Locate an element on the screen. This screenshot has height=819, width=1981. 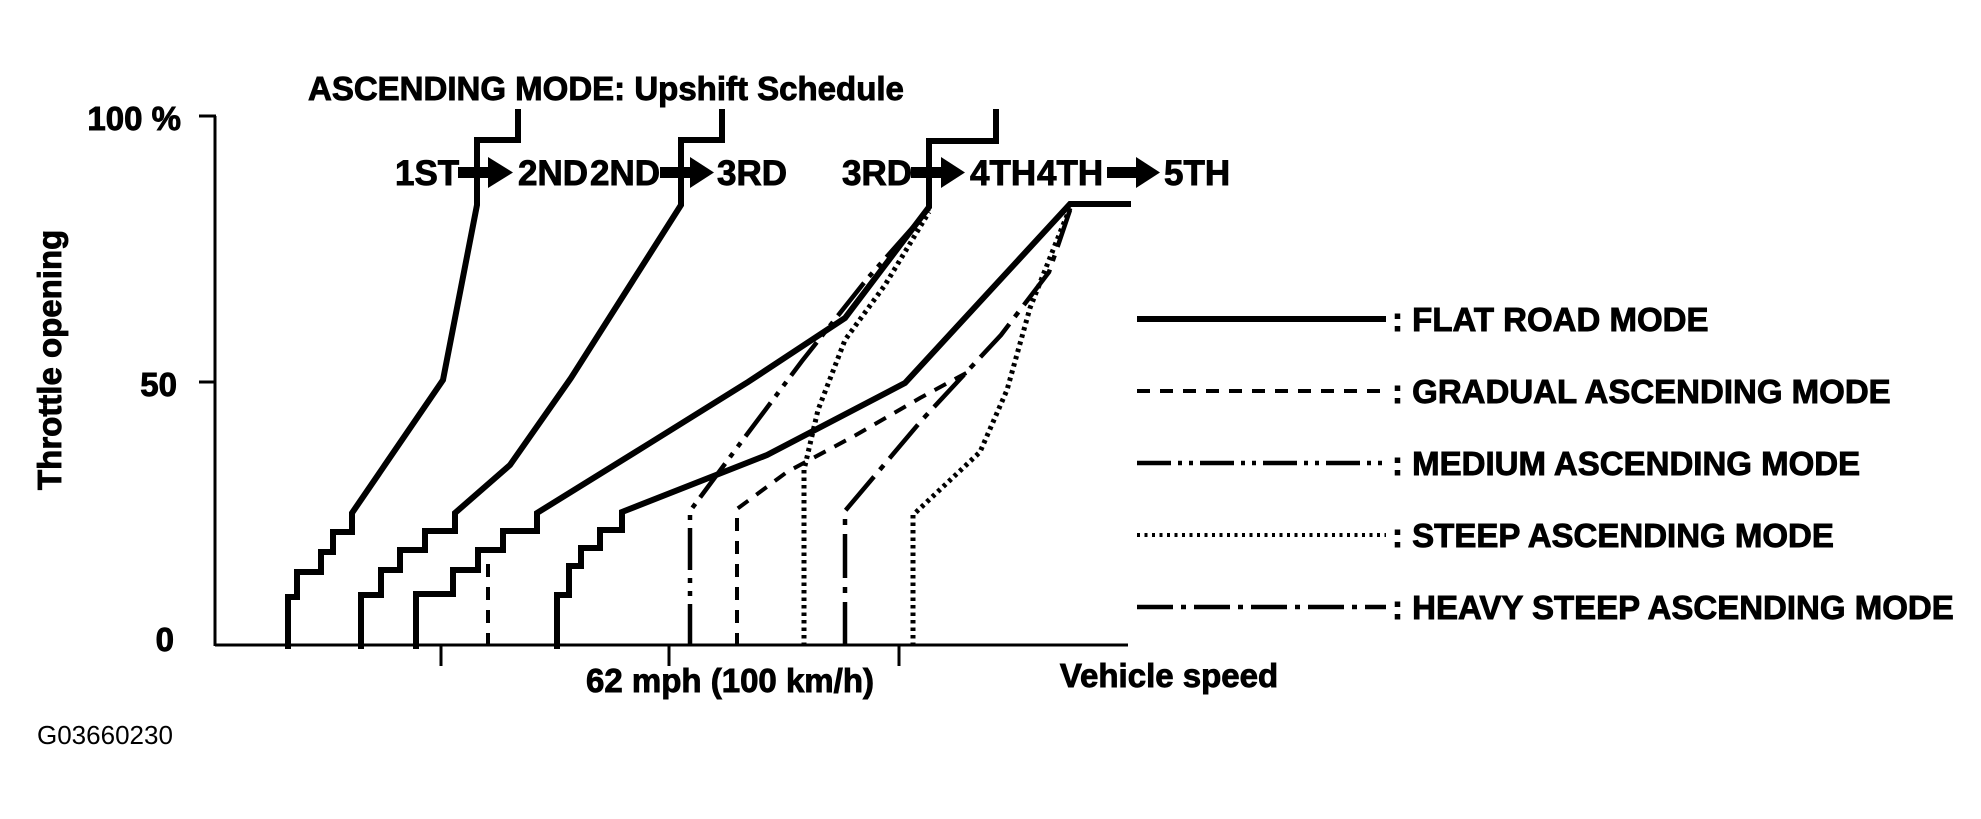
svg-text: Vehicle speed is located at coordinates (1169, 675).